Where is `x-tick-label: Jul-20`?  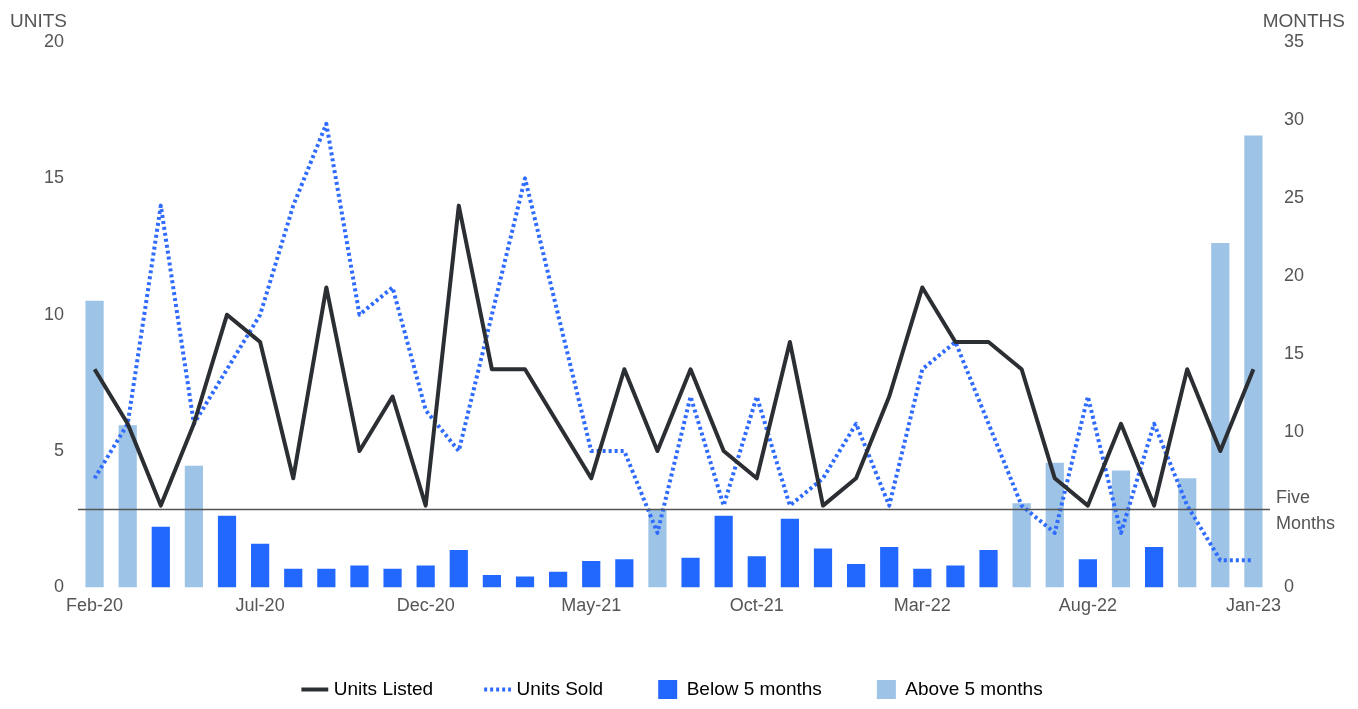
x-tick-label: Jul-20 is located at coordinates (260, 605).